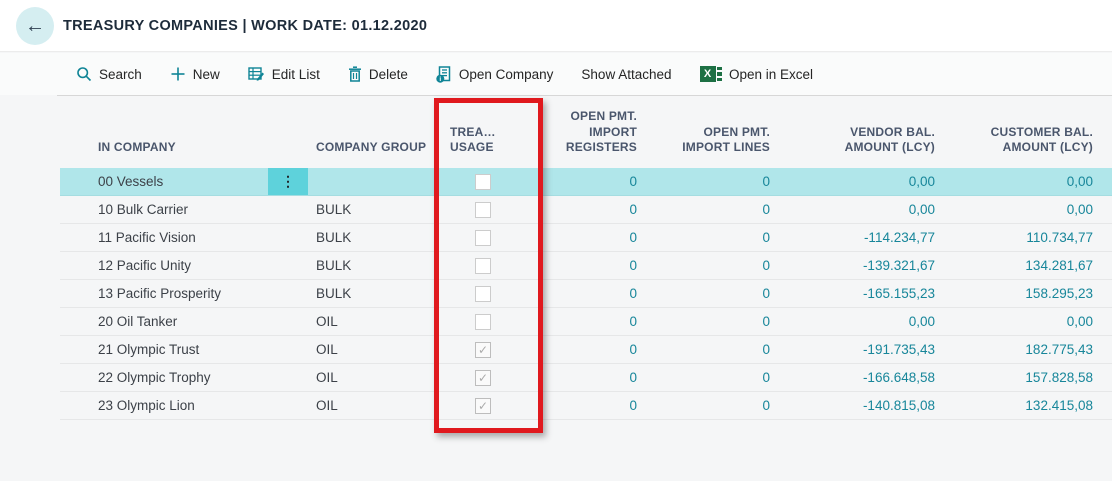  Describe the element at coordinates (1059, 349) in the screenshot. I see `customer-bal-amount-cell: 182.775,43` at that location.